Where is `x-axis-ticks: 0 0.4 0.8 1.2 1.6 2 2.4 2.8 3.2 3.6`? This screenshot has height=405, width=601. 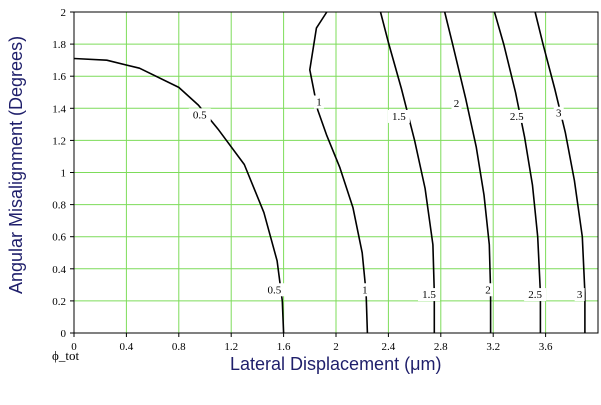
x-axis-ticks: 0 0.4 0.8 1.2 1.6 2 2.4 2.8 3.2 3.6 is located at coordinates (312, 343).